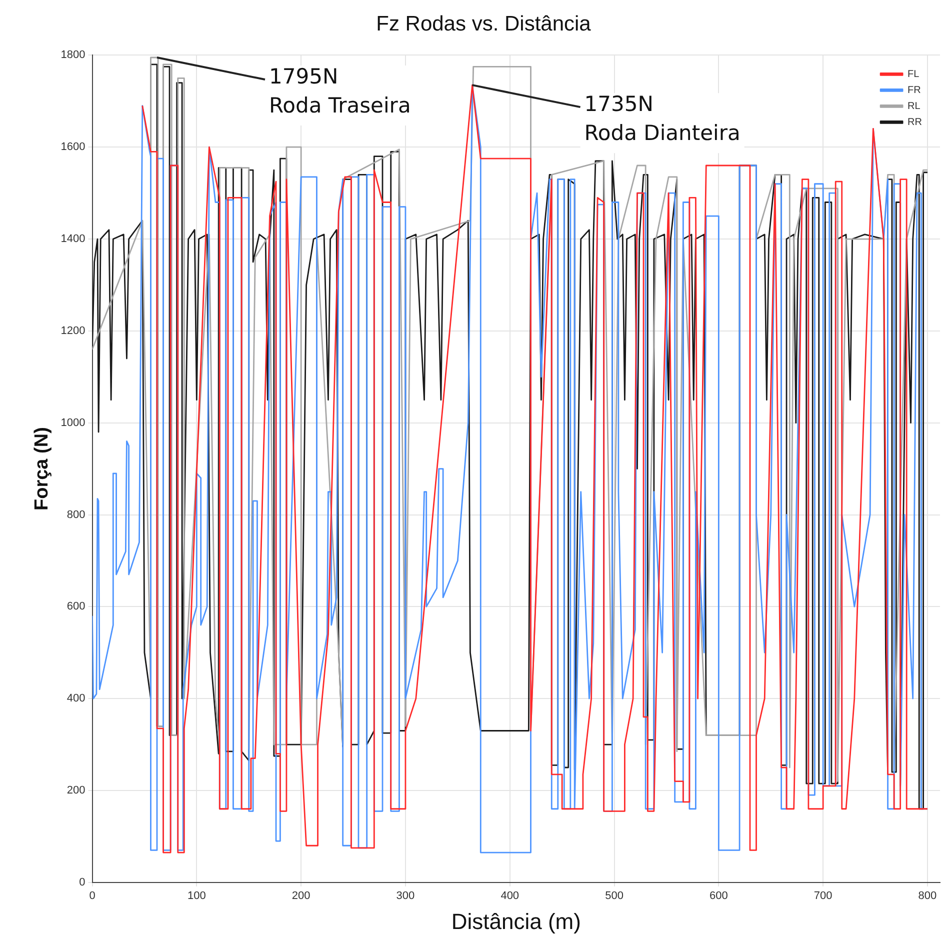 Image resolution: width=952 pixels, height=944 pixels. I want to click on x-tick-label: 700, so click(823, 896).